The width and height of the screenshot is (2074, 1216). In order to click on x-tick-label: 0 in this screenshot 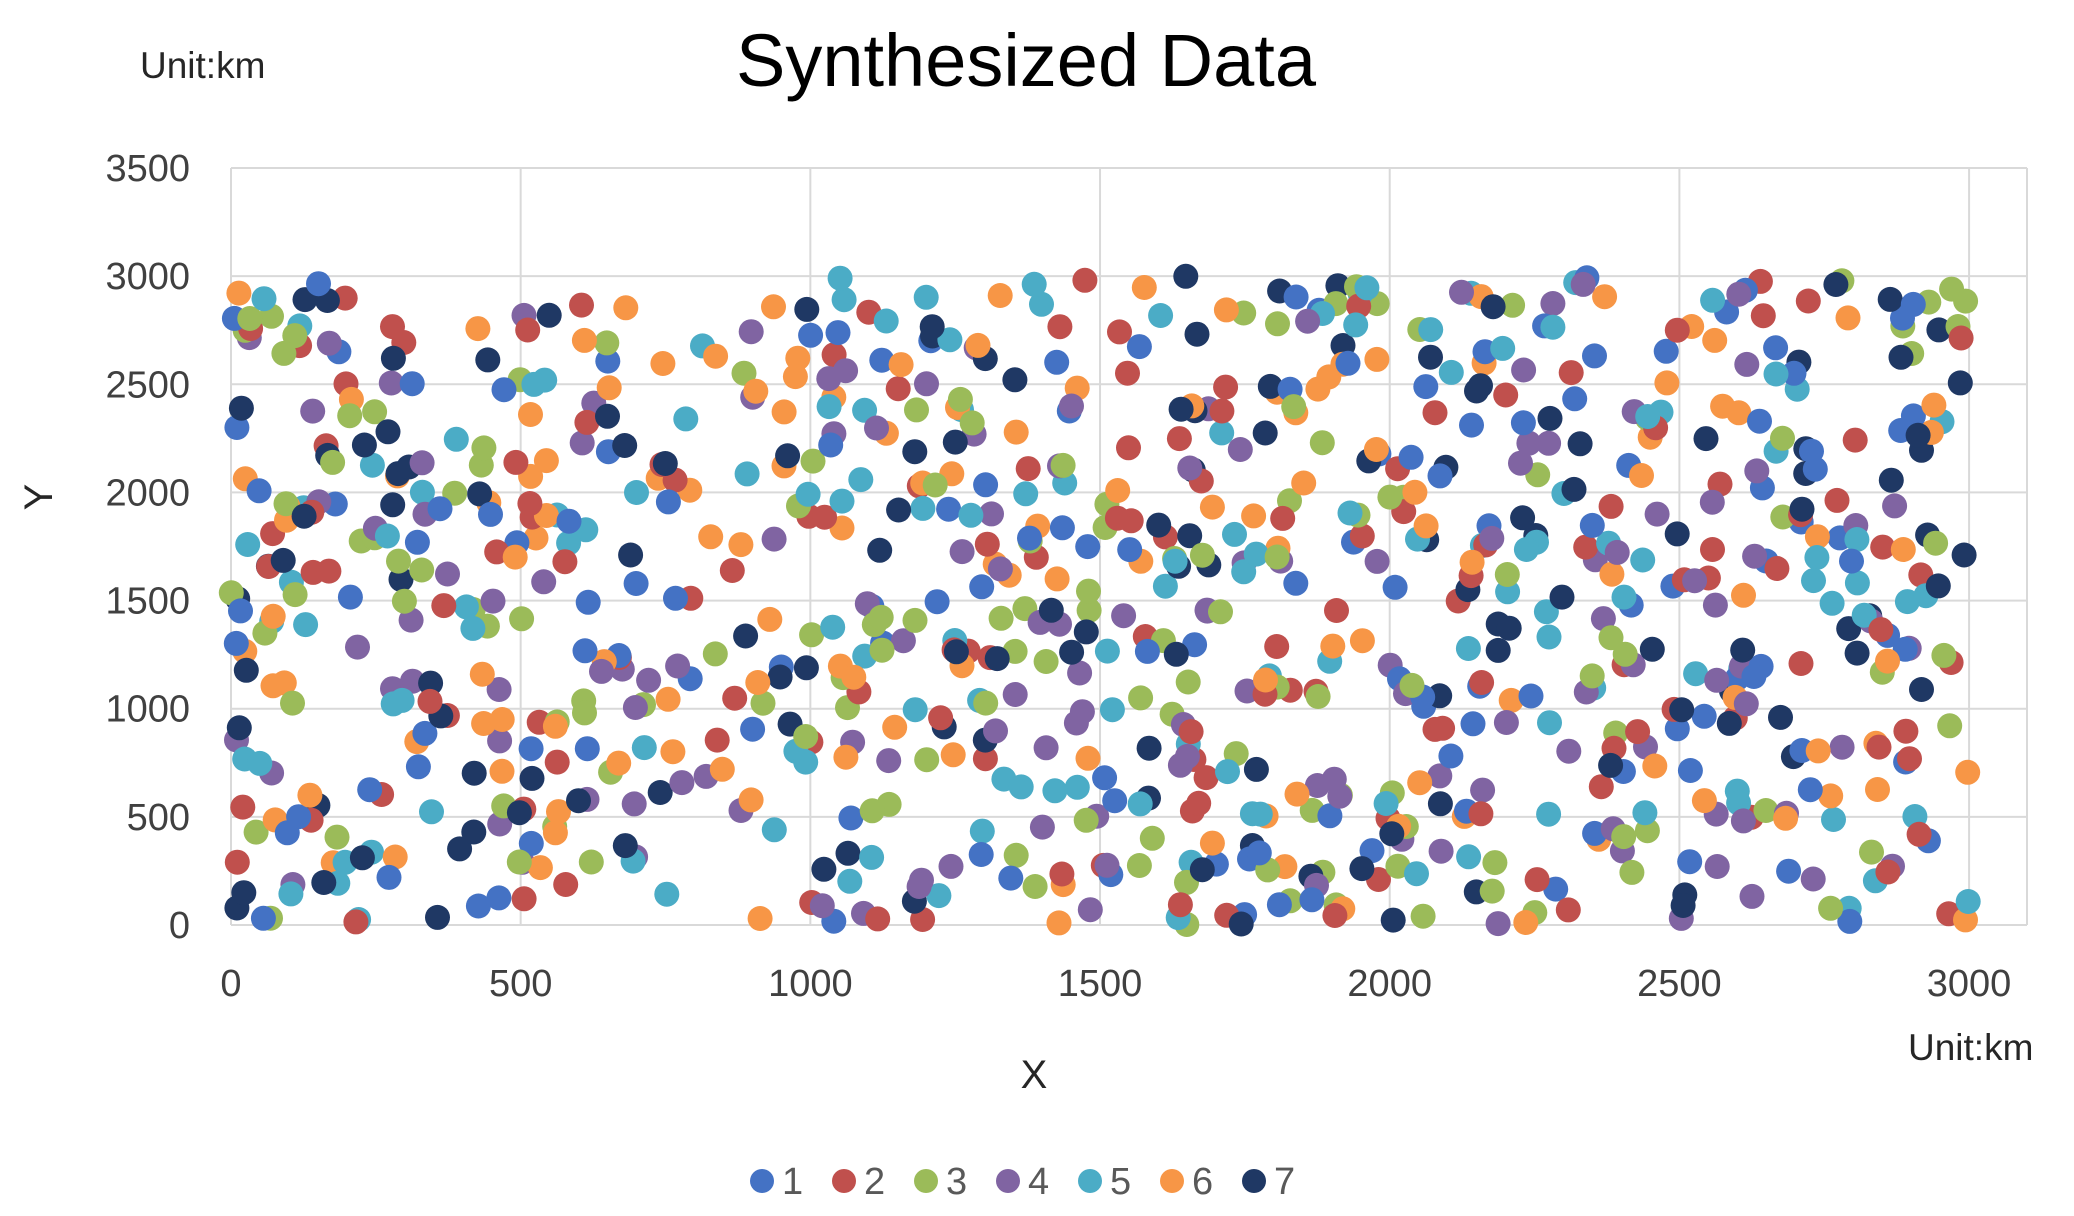, I will do `click(230, 984)`.